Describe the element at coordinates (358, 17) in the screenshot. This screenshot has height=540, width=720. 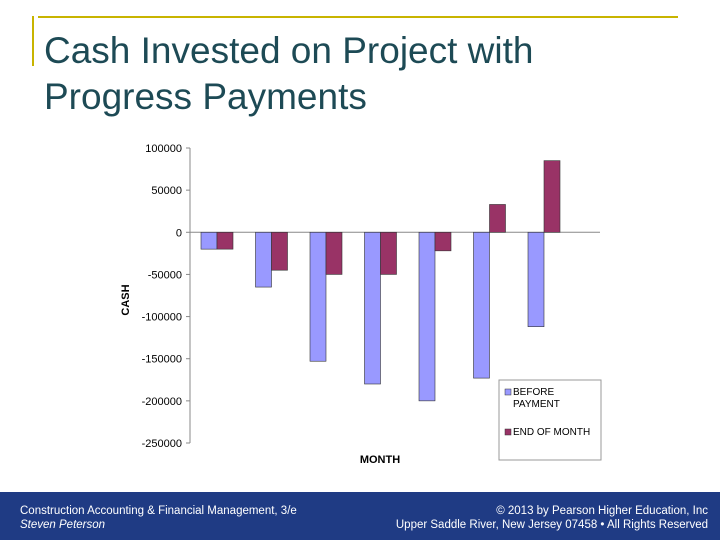
I see `accent-line-top` at that location.